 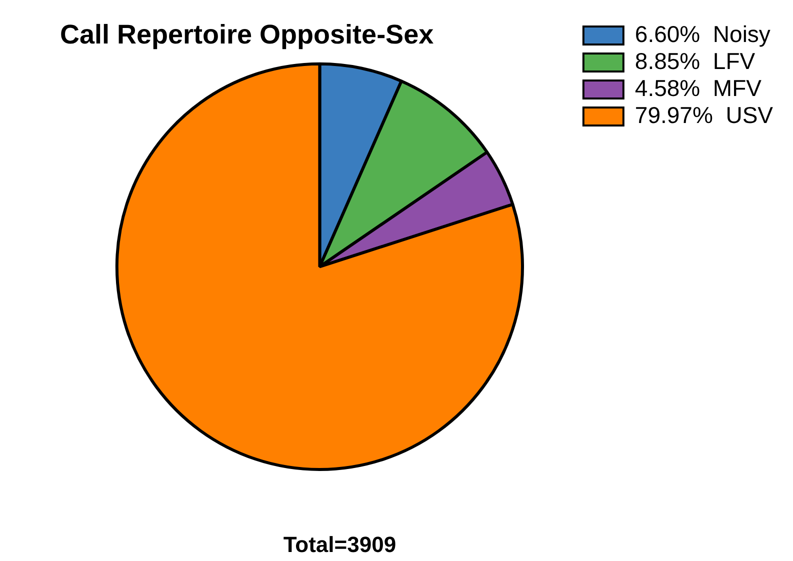 What do you see at coordinates (695, 61) in the screenshot?
I see `legend-label: 8.85% LFV` at bounding box center [695, 61].